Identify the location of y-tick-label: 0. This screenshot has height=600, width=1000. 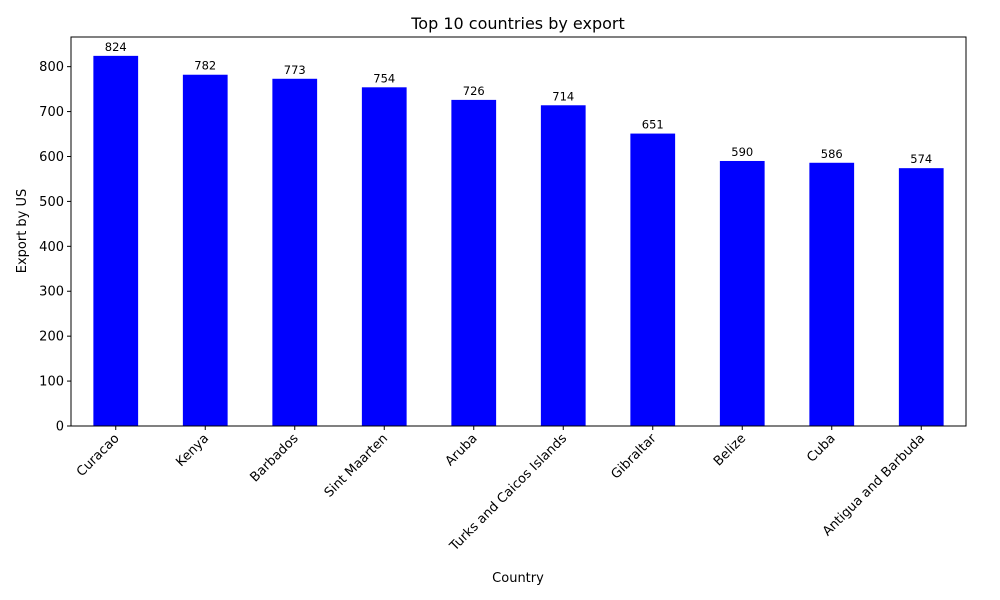
(60, 427).